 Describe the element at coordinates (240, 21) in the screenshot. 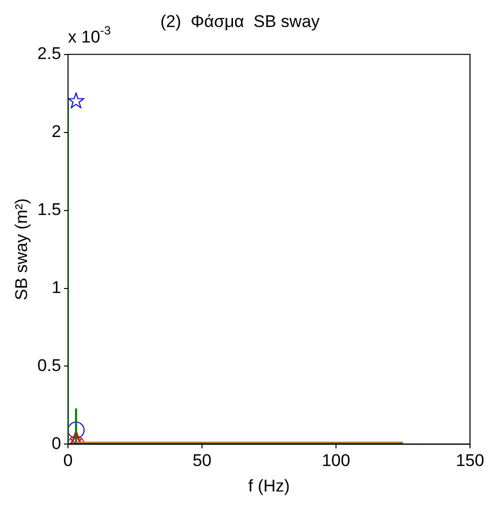

I see `chart-title: (2) Φάσμα SB sway` at that location.